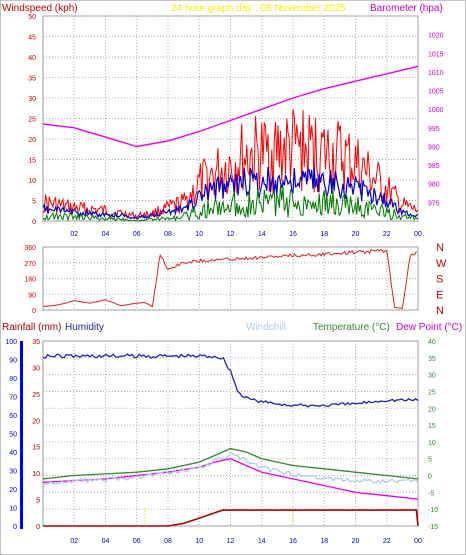  I want to click on temperature-y-tick: 35, so click(432, 359).